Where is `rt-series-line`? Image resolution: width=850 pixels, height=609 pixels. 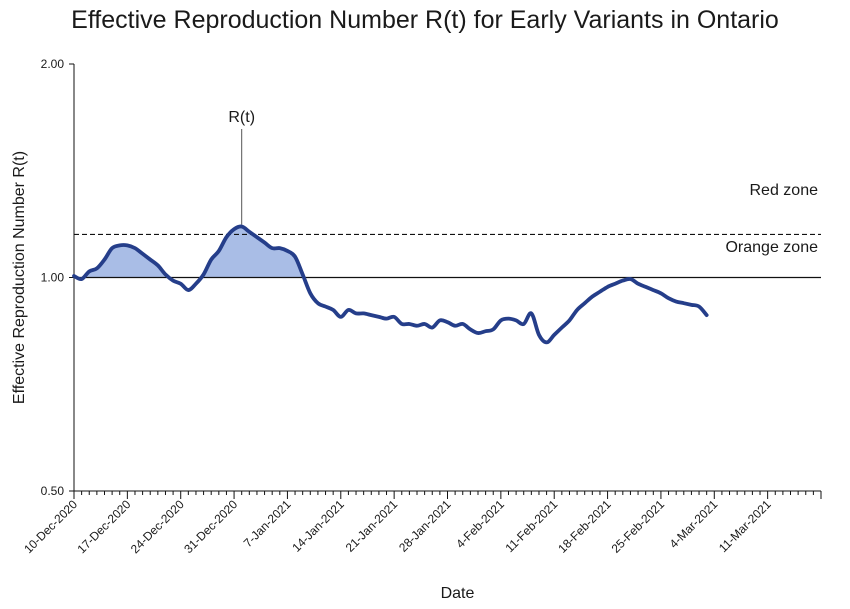
rt-series-line is located at coordinates (390, 284).